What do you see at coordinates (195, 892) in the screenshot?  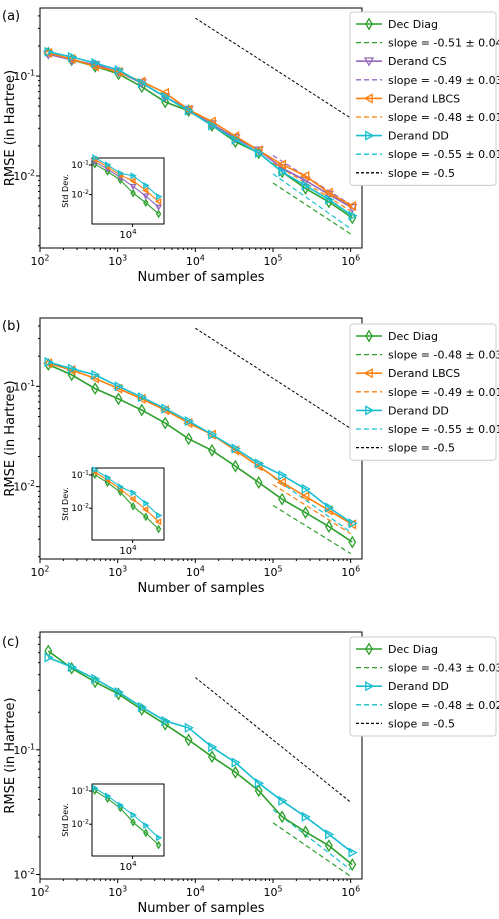 I see `x-tick-label: 104` at bounding box center [195, 892].